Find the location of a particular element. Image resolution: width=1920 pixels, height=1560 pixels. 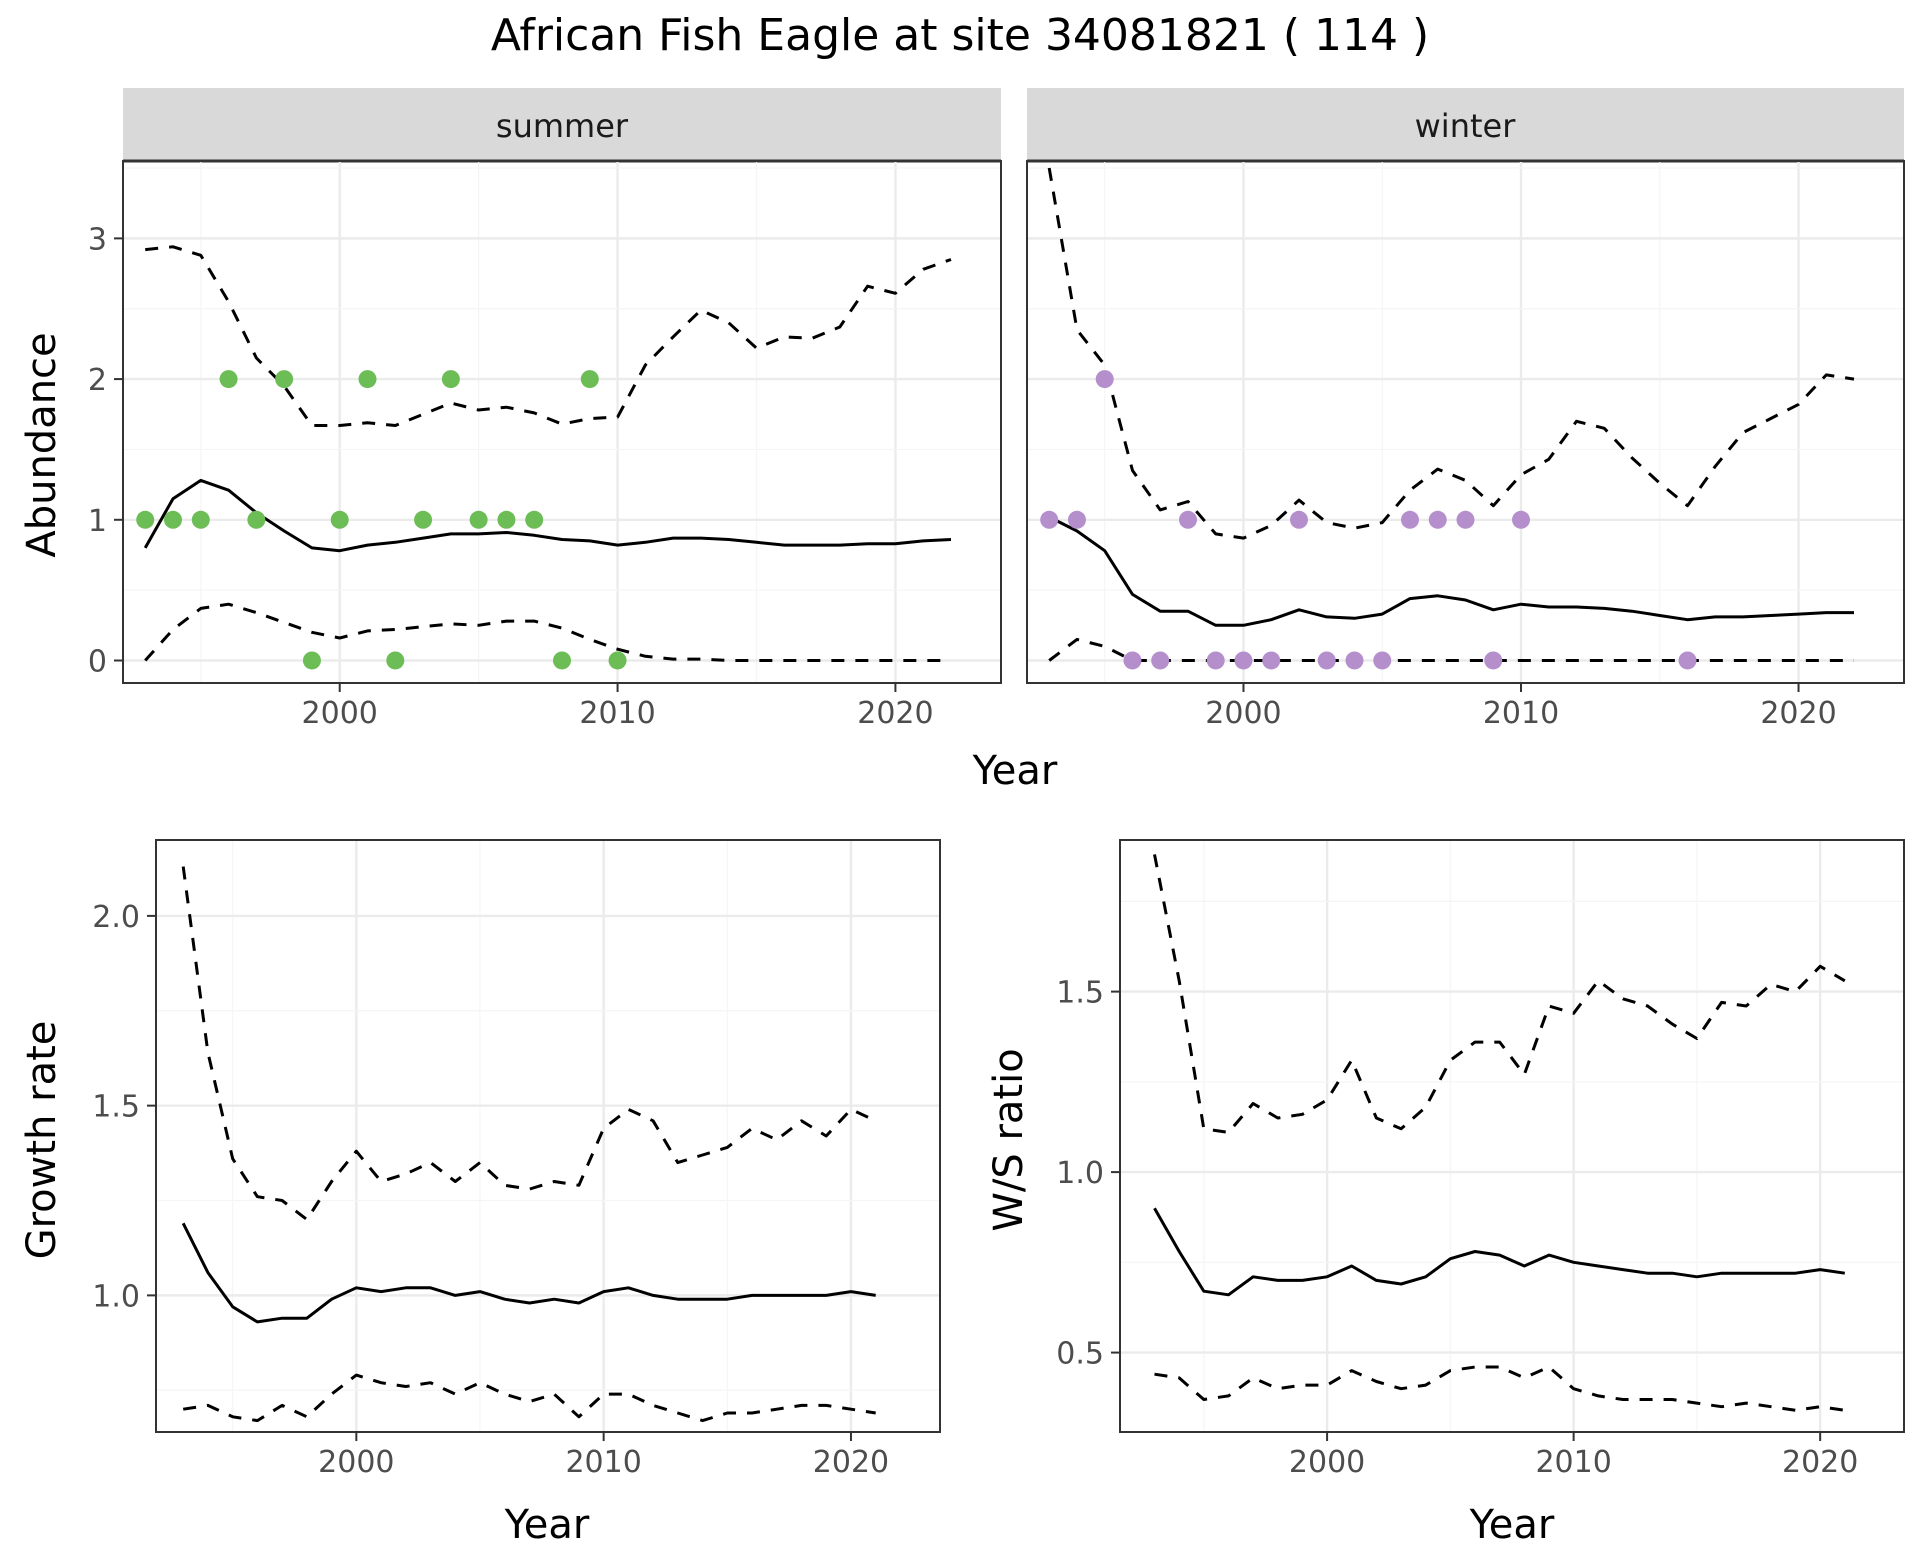

growth-upper-line is located at coordinates (529, 1043).